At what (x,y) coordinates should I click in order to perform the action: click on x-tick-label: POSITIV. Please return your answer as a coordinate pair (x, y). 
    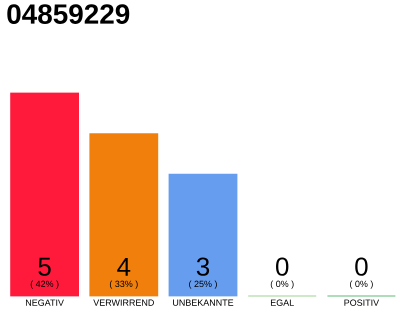
    Looking at the image, I should click on (362, 303).